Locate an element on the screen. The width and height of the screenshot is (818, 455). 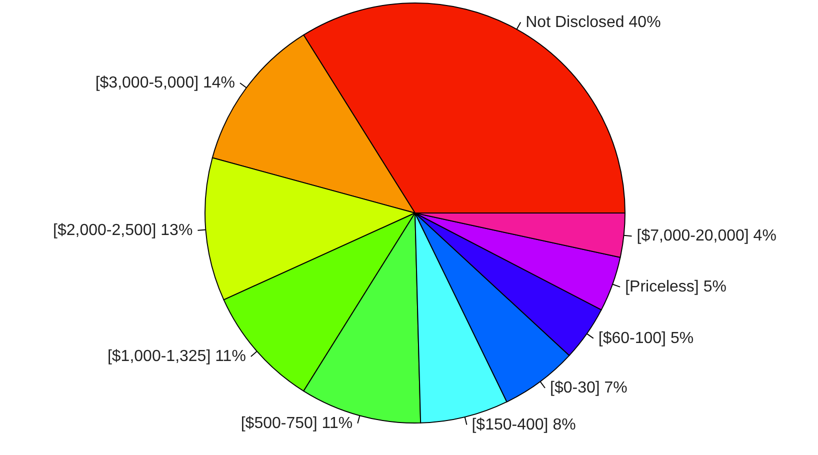
slice-label: [$1,000-1,325] 11% is located at coordinates (176, 357).